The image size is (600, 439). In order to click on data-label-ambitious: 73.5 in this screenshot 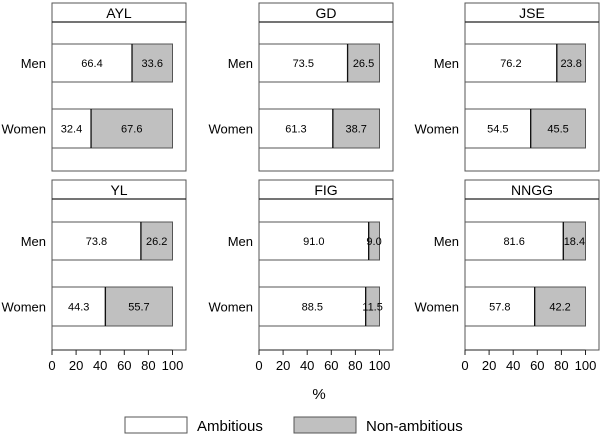, I will do `click(303, 64)`.